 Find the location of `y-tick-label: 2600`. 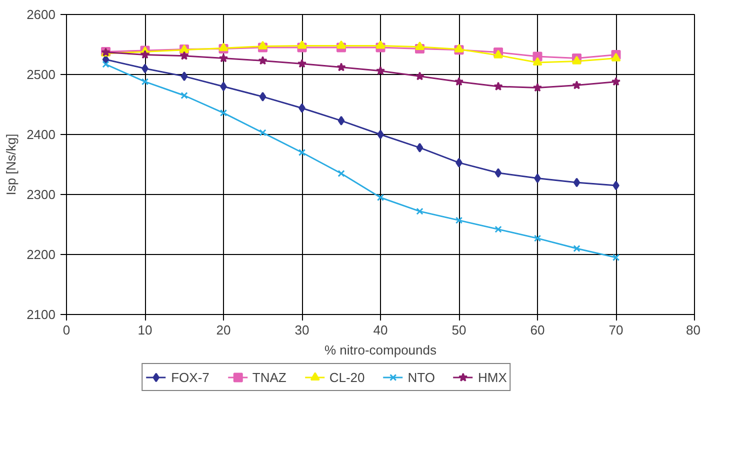

y-tick-label: 2600 is located at coordinates (41, 14).